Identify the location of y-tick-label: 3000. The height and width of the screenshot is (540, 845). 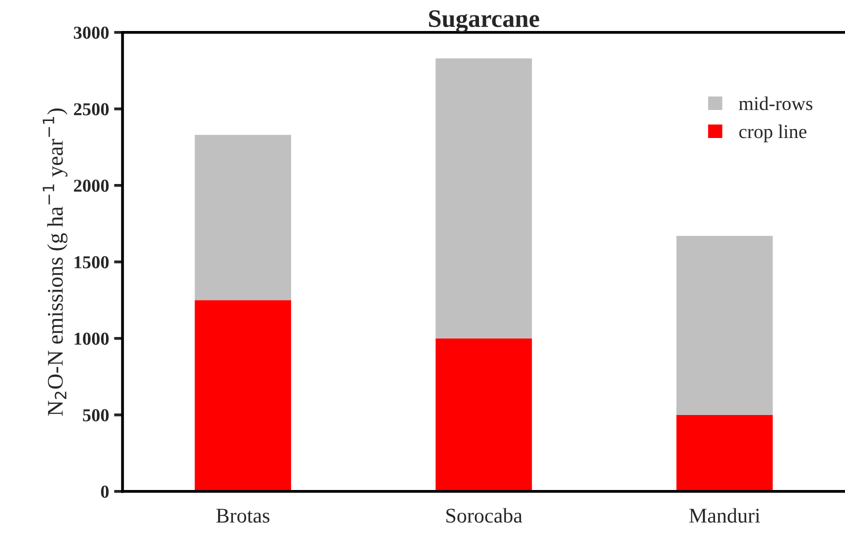
(91, 32).